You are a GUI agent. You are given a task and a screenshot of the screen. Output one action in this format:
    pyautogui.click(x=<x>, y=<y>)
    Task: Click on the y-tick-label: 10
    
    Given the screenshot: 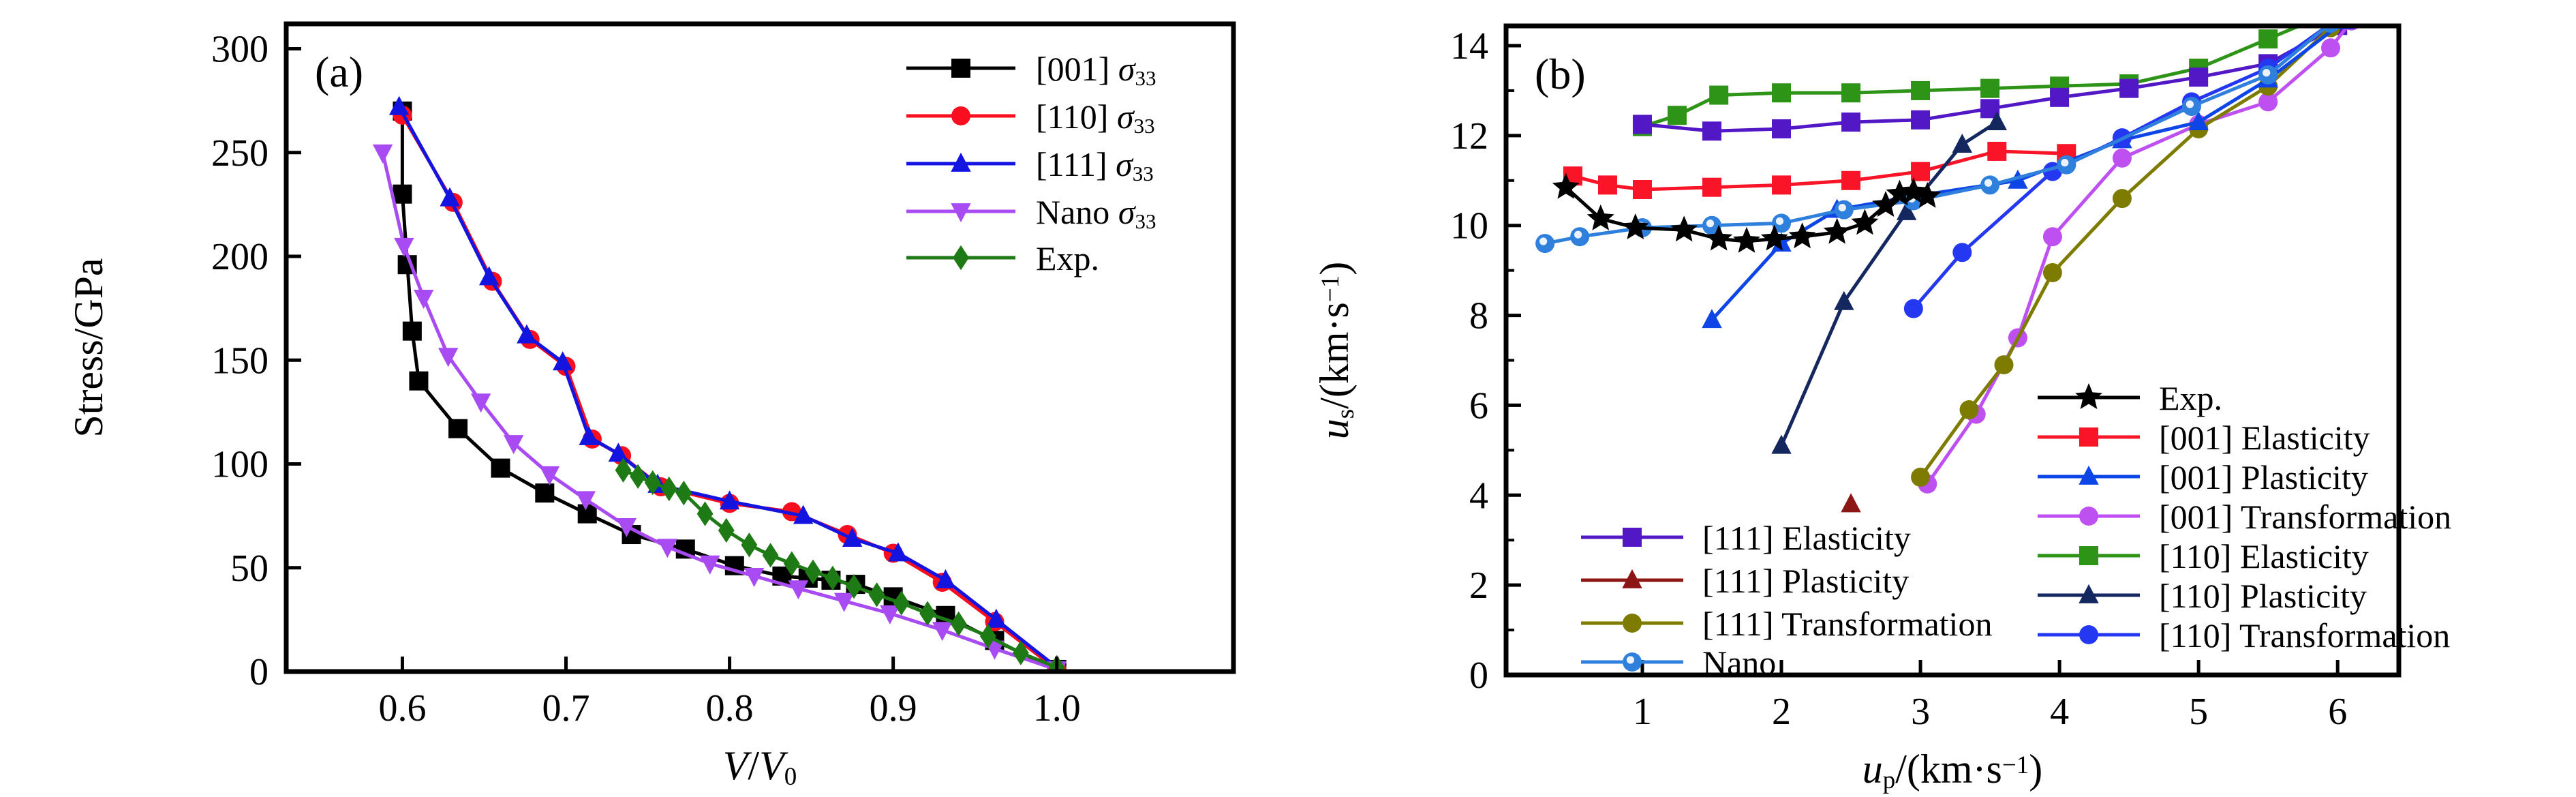 What is the action you would take?
    pyautogui.click(x=1469, y=226)
    